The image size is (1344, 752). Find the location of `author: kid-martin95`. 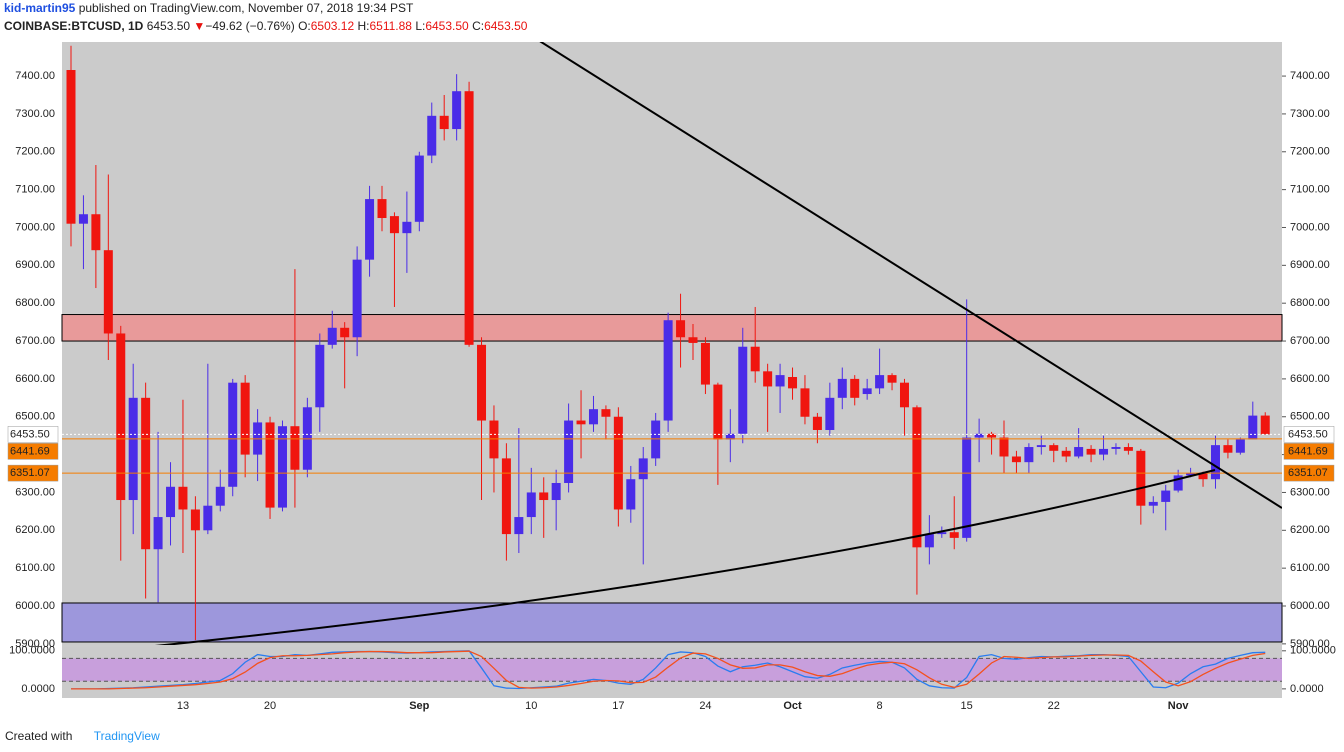

author: kid-martin95 is located at coordinates (40, 8).